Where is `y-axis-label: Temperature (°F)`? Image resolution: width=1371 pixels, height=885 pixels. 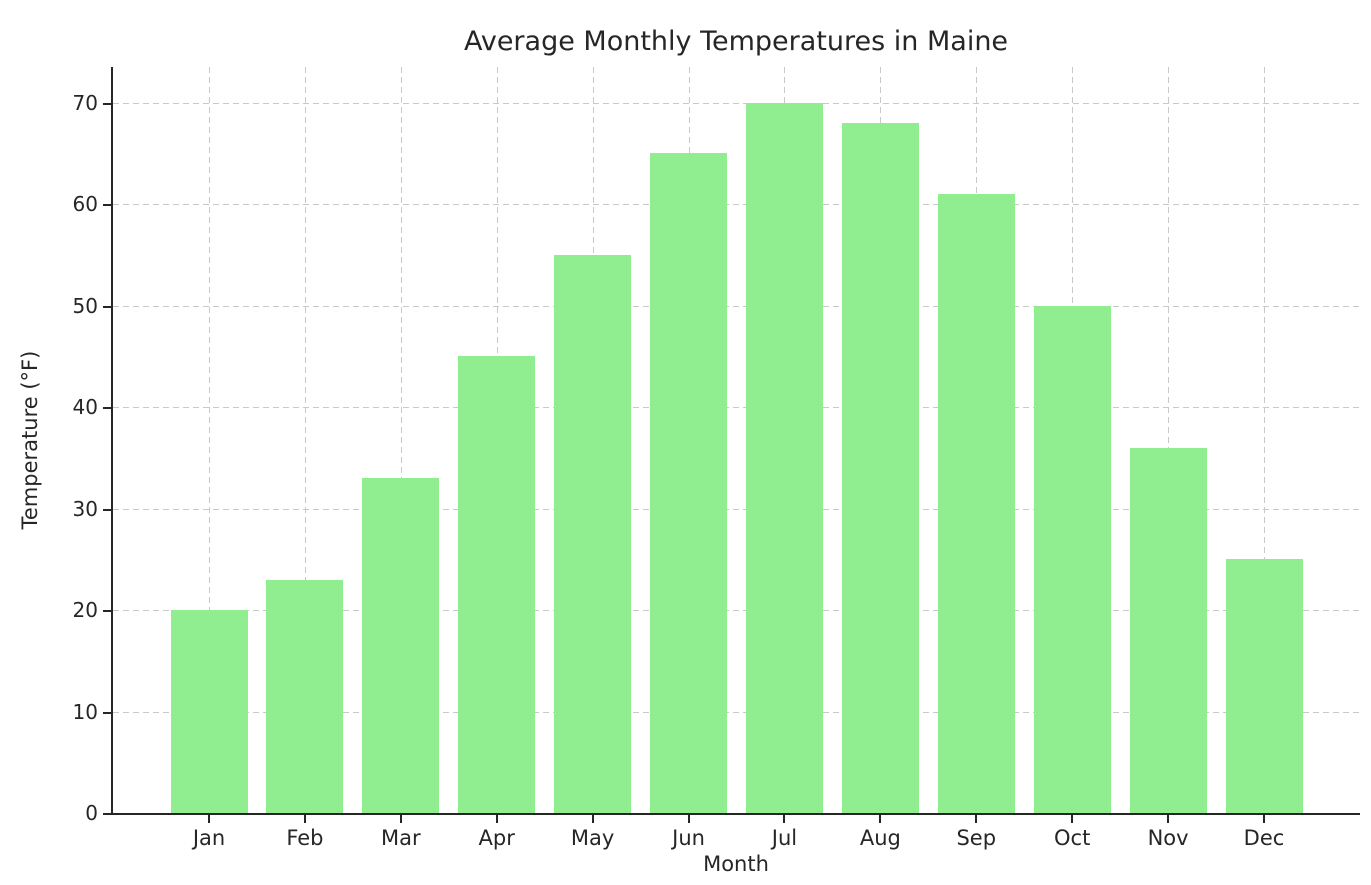 y-axis-label: Temperature (°F) is located at coordinates (30, 440).